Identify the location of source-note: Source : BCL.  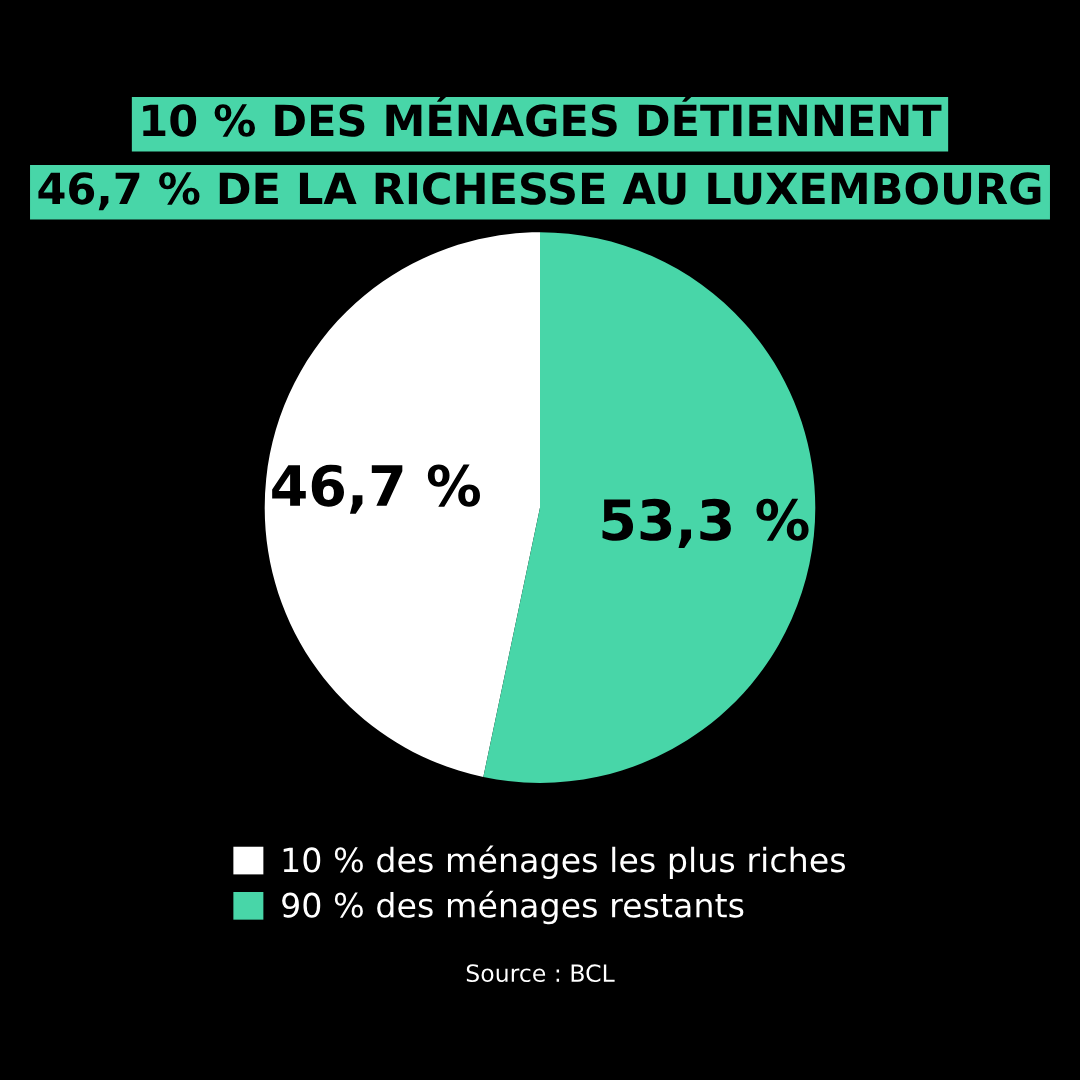
(540, 973).